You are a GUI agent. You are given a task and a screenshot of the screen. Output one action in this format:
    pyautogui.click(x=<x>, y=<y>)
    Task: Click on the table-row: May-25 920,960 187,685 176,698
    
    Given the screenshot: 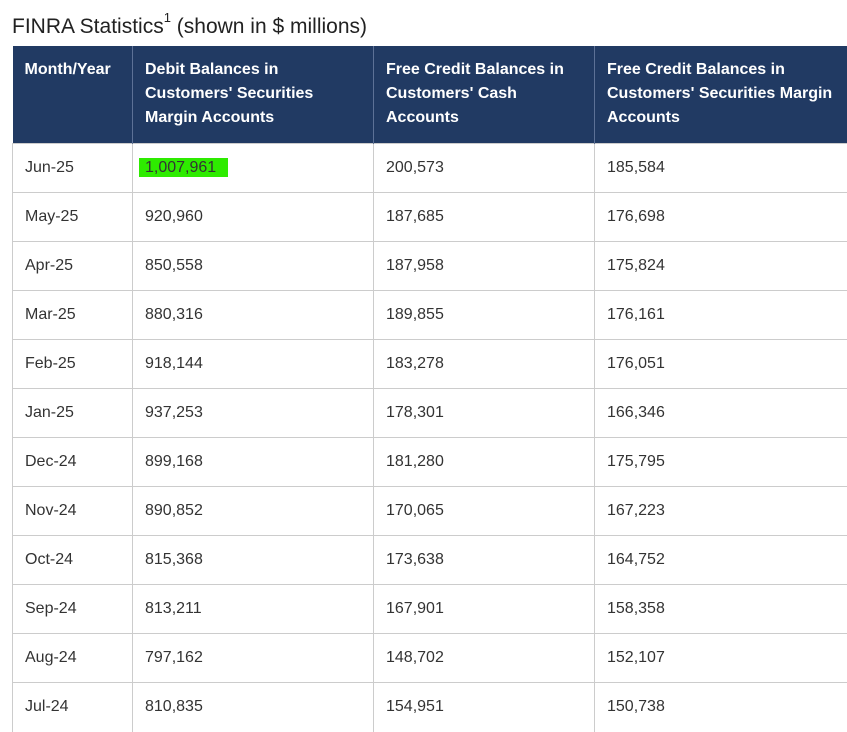 What is the action you would take?
    pyautogui.click(x=430, y=217)
    